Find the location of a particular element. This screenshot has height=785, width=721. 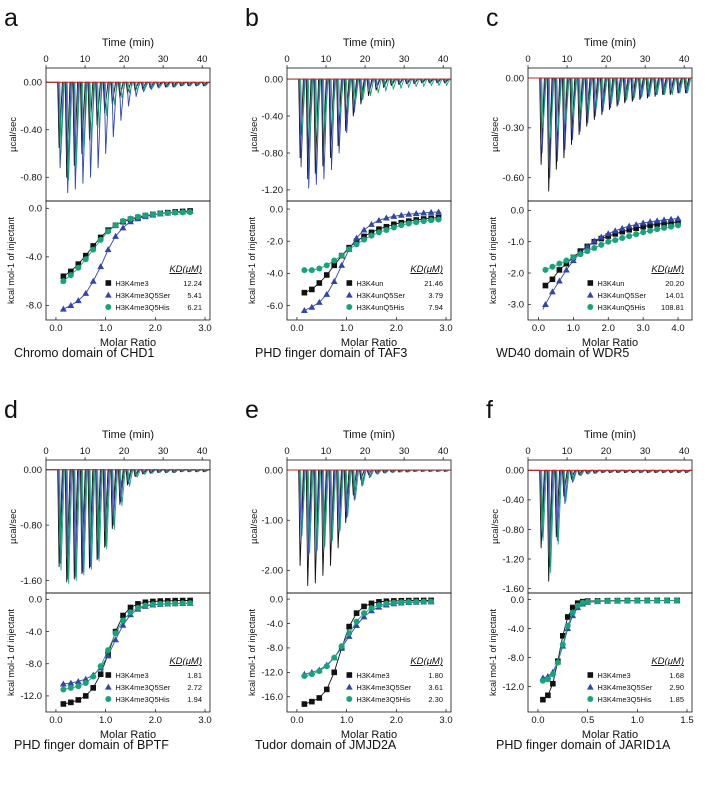

int-series-H3K4unQ5His is located at coordinates (371, 245).